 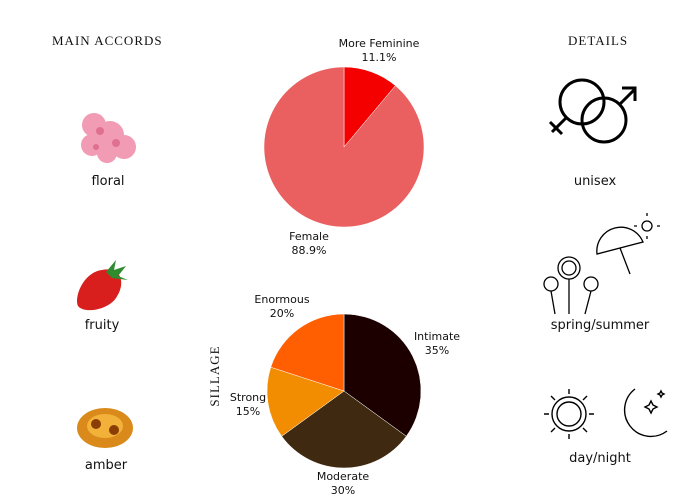 What do you see at coordinates (592, 111) in the screenshot?
I see `gender-icon` at bounding box center [592, 111].